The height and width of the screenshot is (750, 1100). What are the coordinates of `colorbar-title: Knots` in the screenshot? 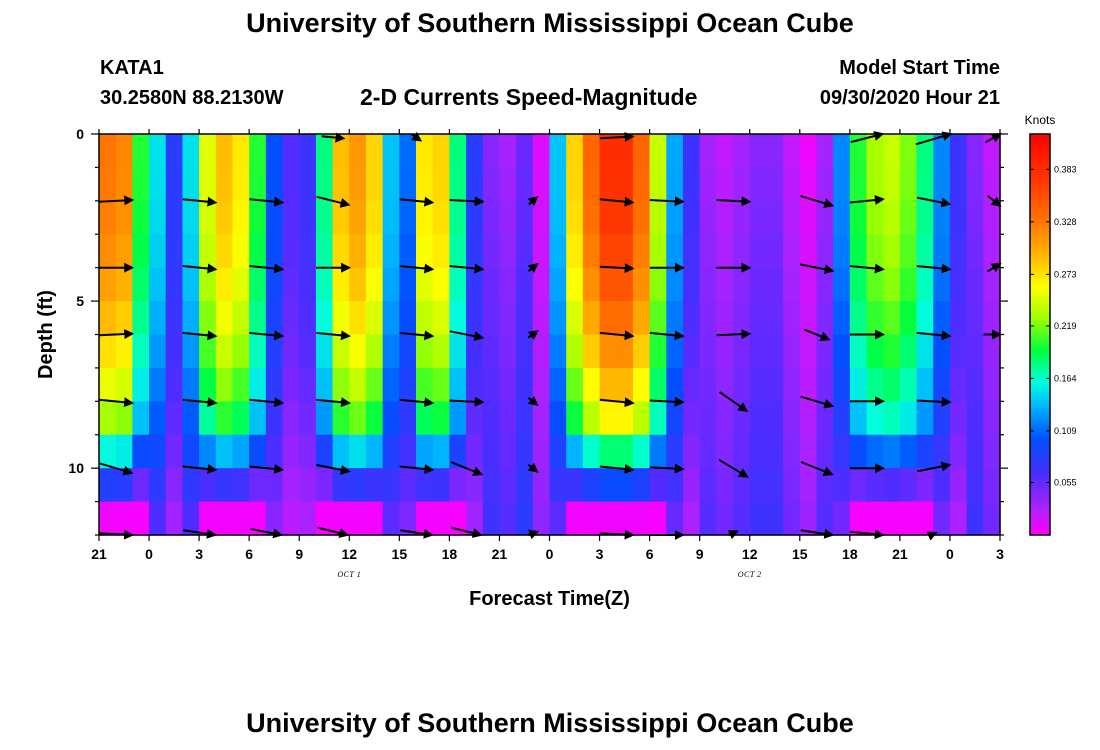 It's located at (1040, 120).